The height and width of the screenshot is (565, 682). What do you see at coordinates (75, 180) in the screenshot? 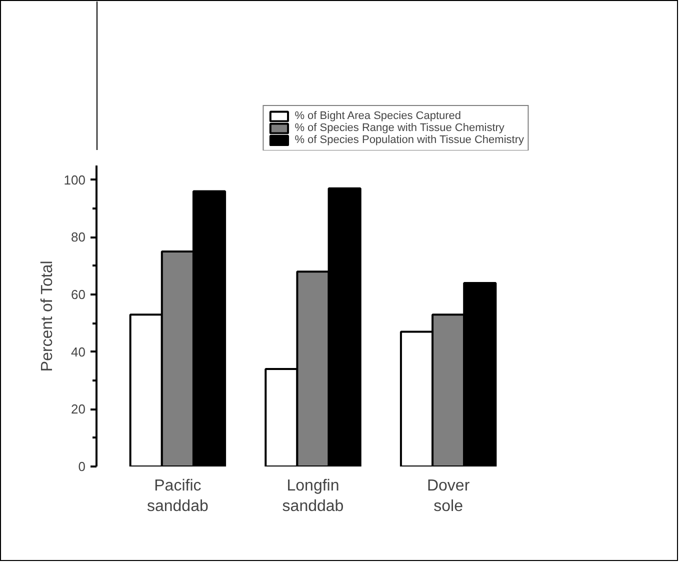
I see `y-tick-label: 100` at bounding box center [75, 180].